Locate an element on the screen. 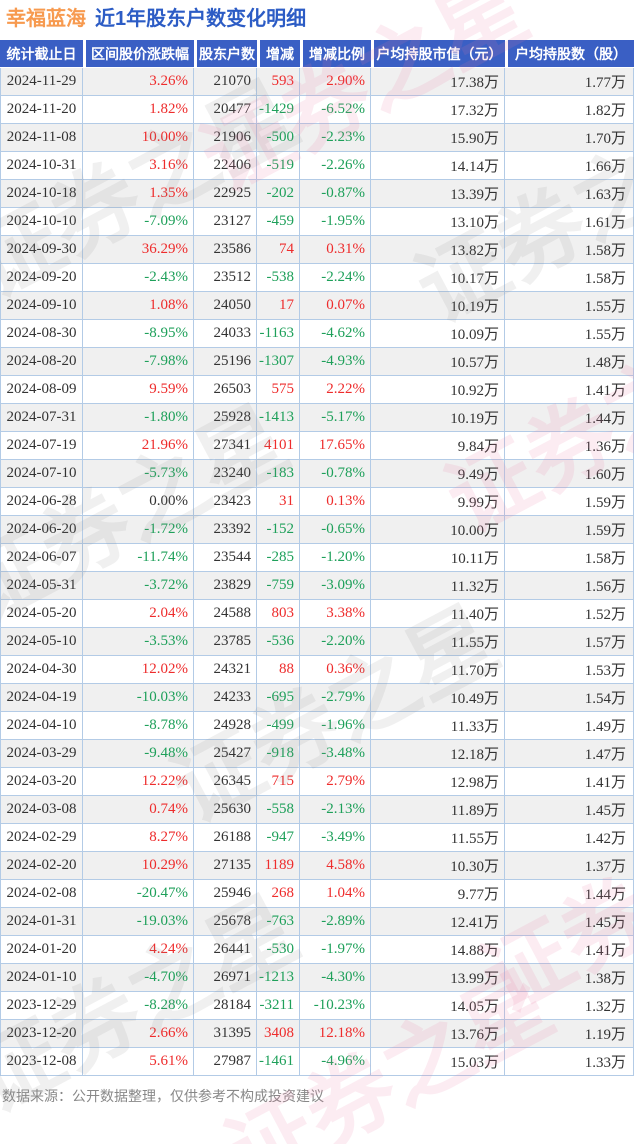 The height and width of the screenshot is (1144, 634). cell-price-change: -7.98% is located at coordinates (138, 362).